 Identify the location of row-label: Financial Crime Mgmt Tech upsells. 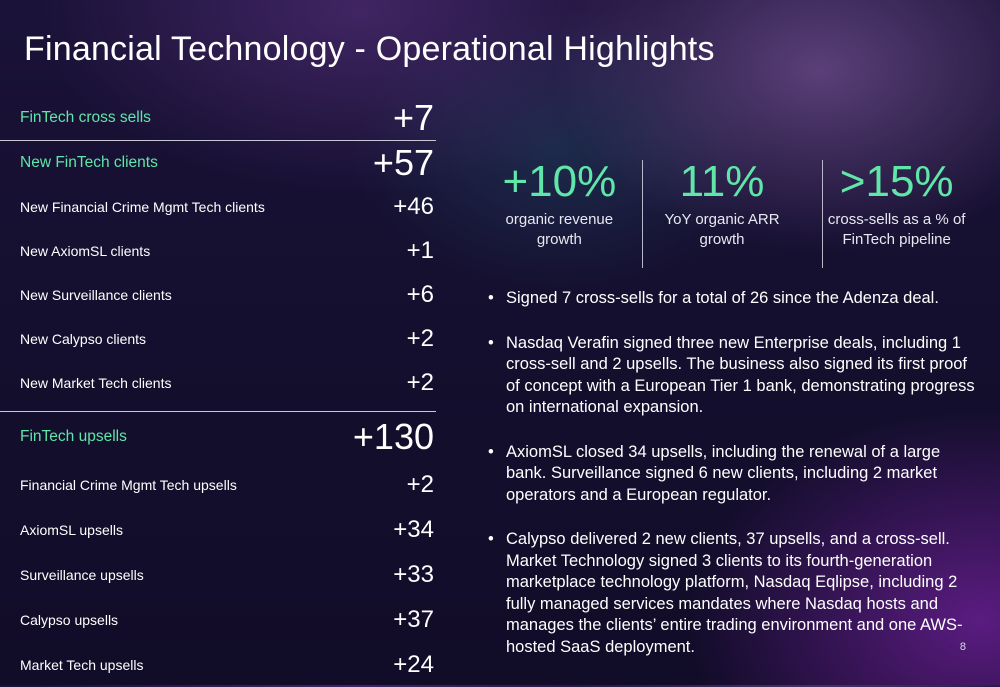
(128, 484).